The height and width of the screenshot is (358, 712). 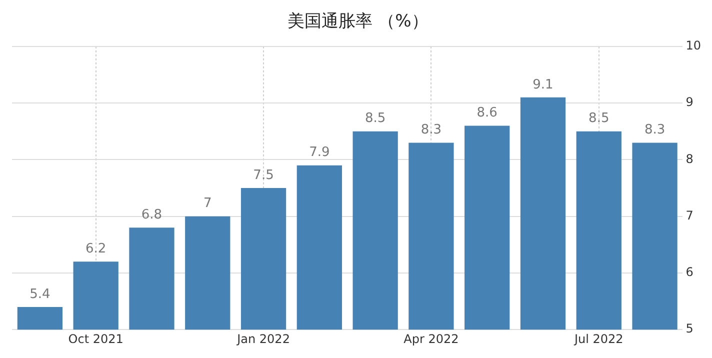 What do you see at coordinates (690, 329) in the screenshot?
I see `y-tick-label: 5` at bounding box center [690, 329].